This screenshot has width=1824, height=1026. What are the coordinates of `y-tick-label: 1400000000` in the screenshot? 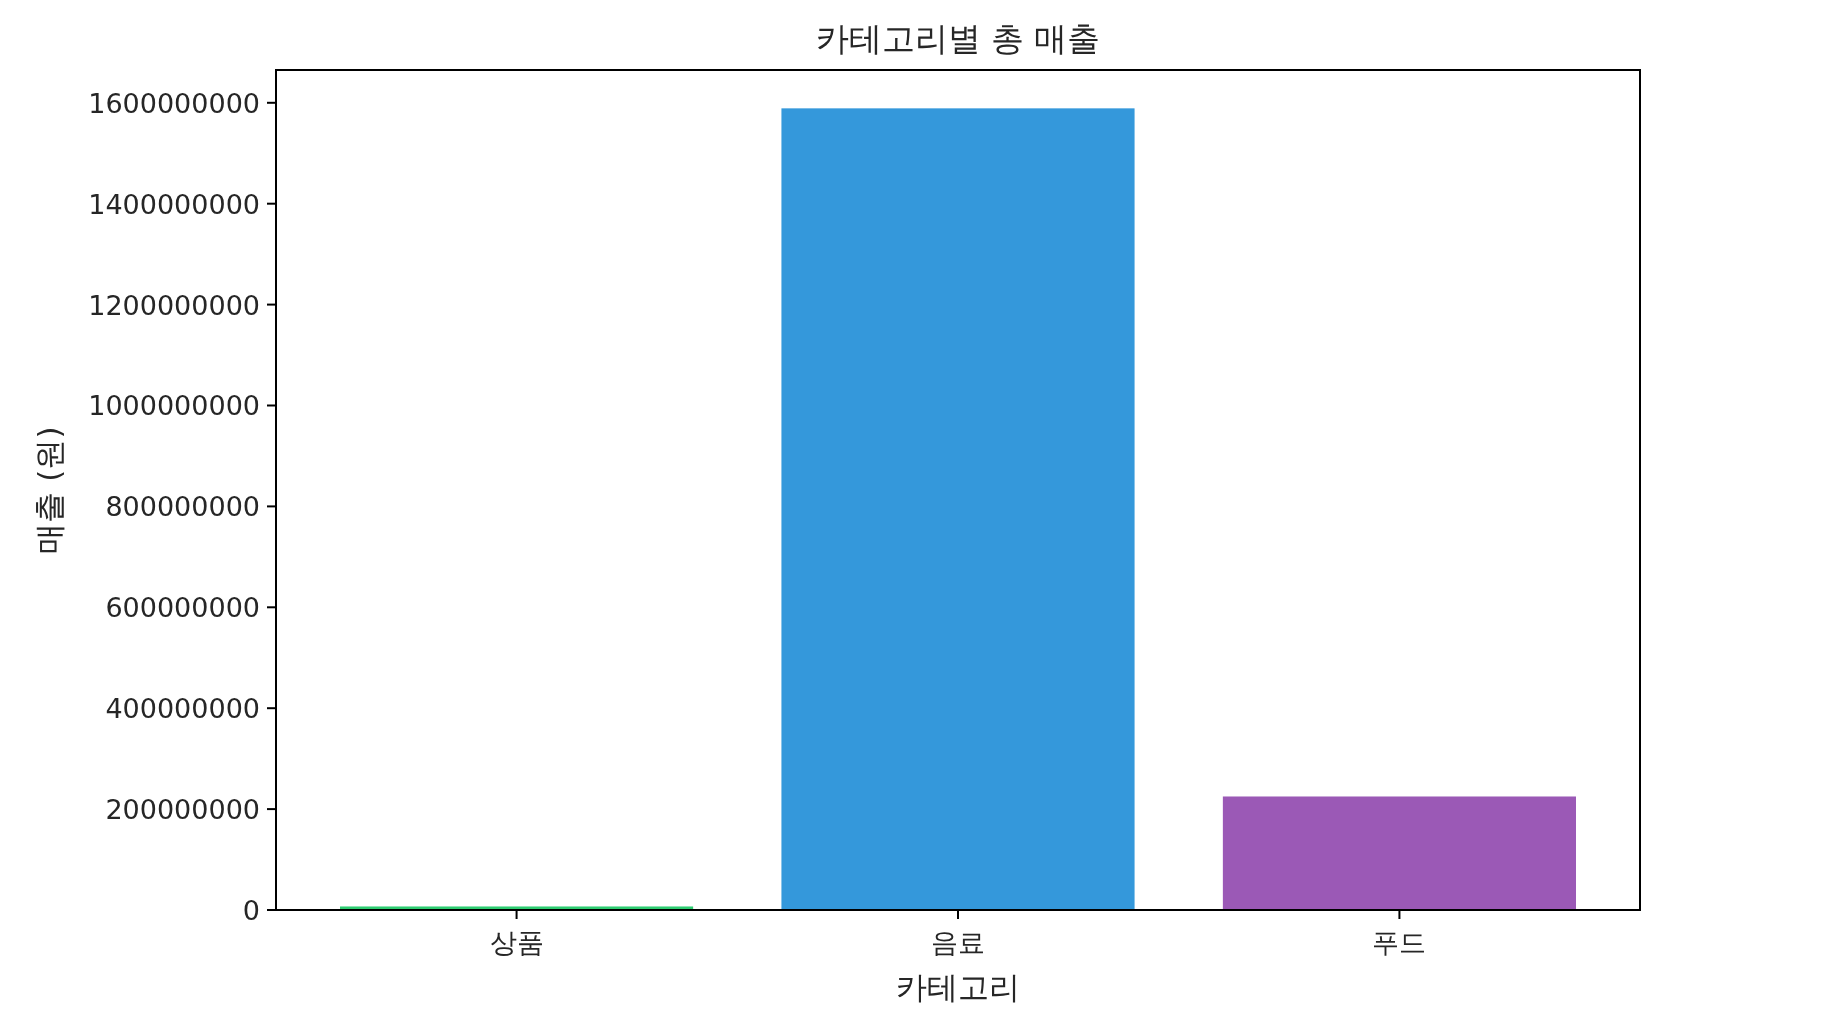 It's located at (174, 204).